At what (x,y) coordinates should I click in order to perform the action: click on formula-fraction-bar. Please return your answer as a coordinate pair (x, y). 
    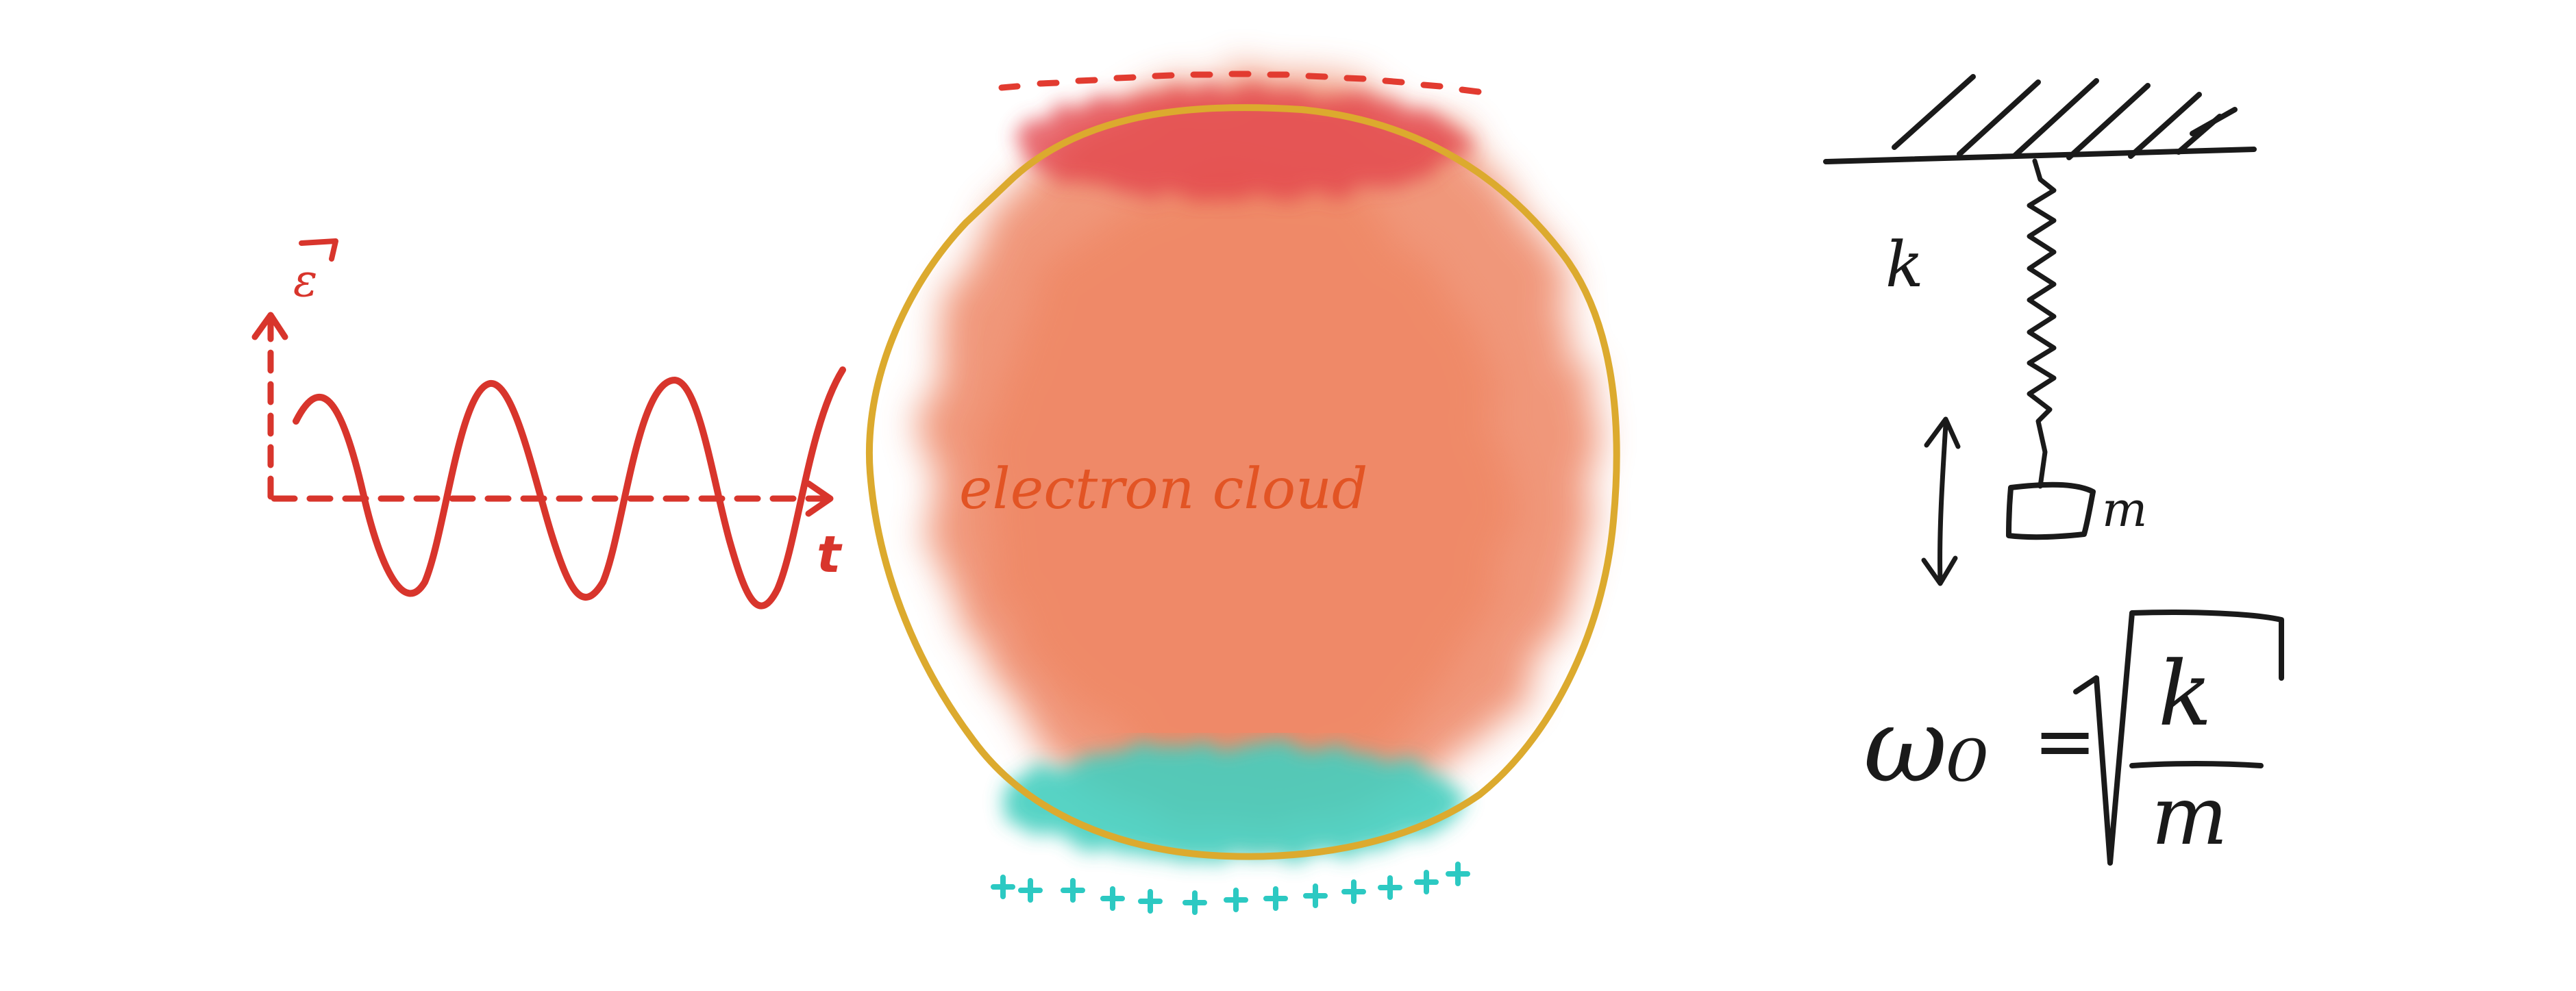
    Looking at the image, I should click on (2196, 765).